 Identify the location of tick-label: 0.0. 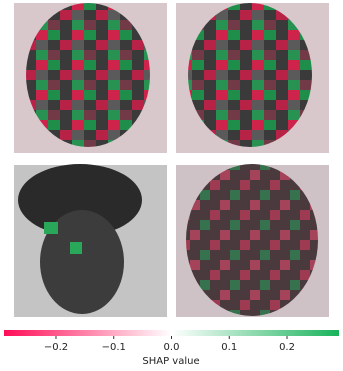
(172, 347).